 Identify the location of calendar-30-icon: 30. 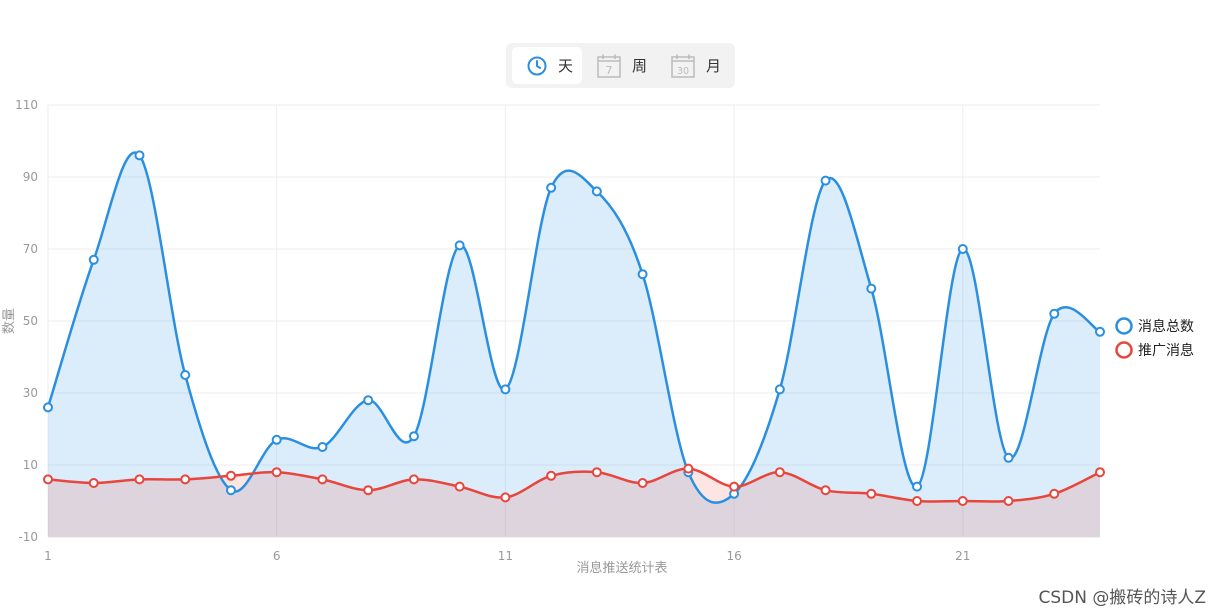
(683, 66).